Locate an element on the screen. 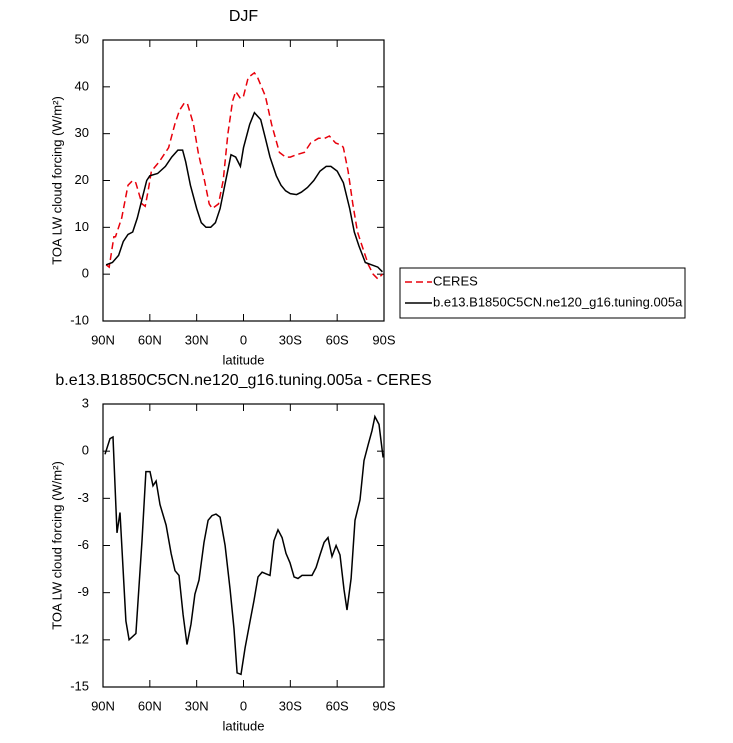  y-tick-label: -10 is located at coordinates (79, 319).